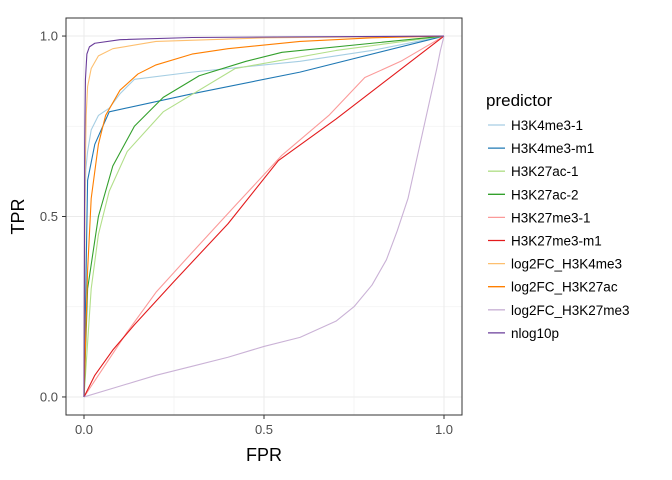  What do you see at coordinates (84, 429) in the screenshot?
I see `x-tick-label: 0.0` at bounding box center [84, 429].